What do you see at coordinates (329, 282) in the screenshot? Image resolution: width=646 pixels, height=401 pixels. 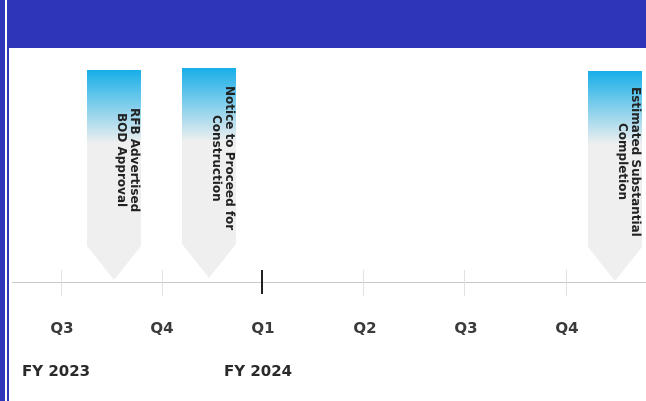 I see `timeline-axis` at bounding box center [329, 282].